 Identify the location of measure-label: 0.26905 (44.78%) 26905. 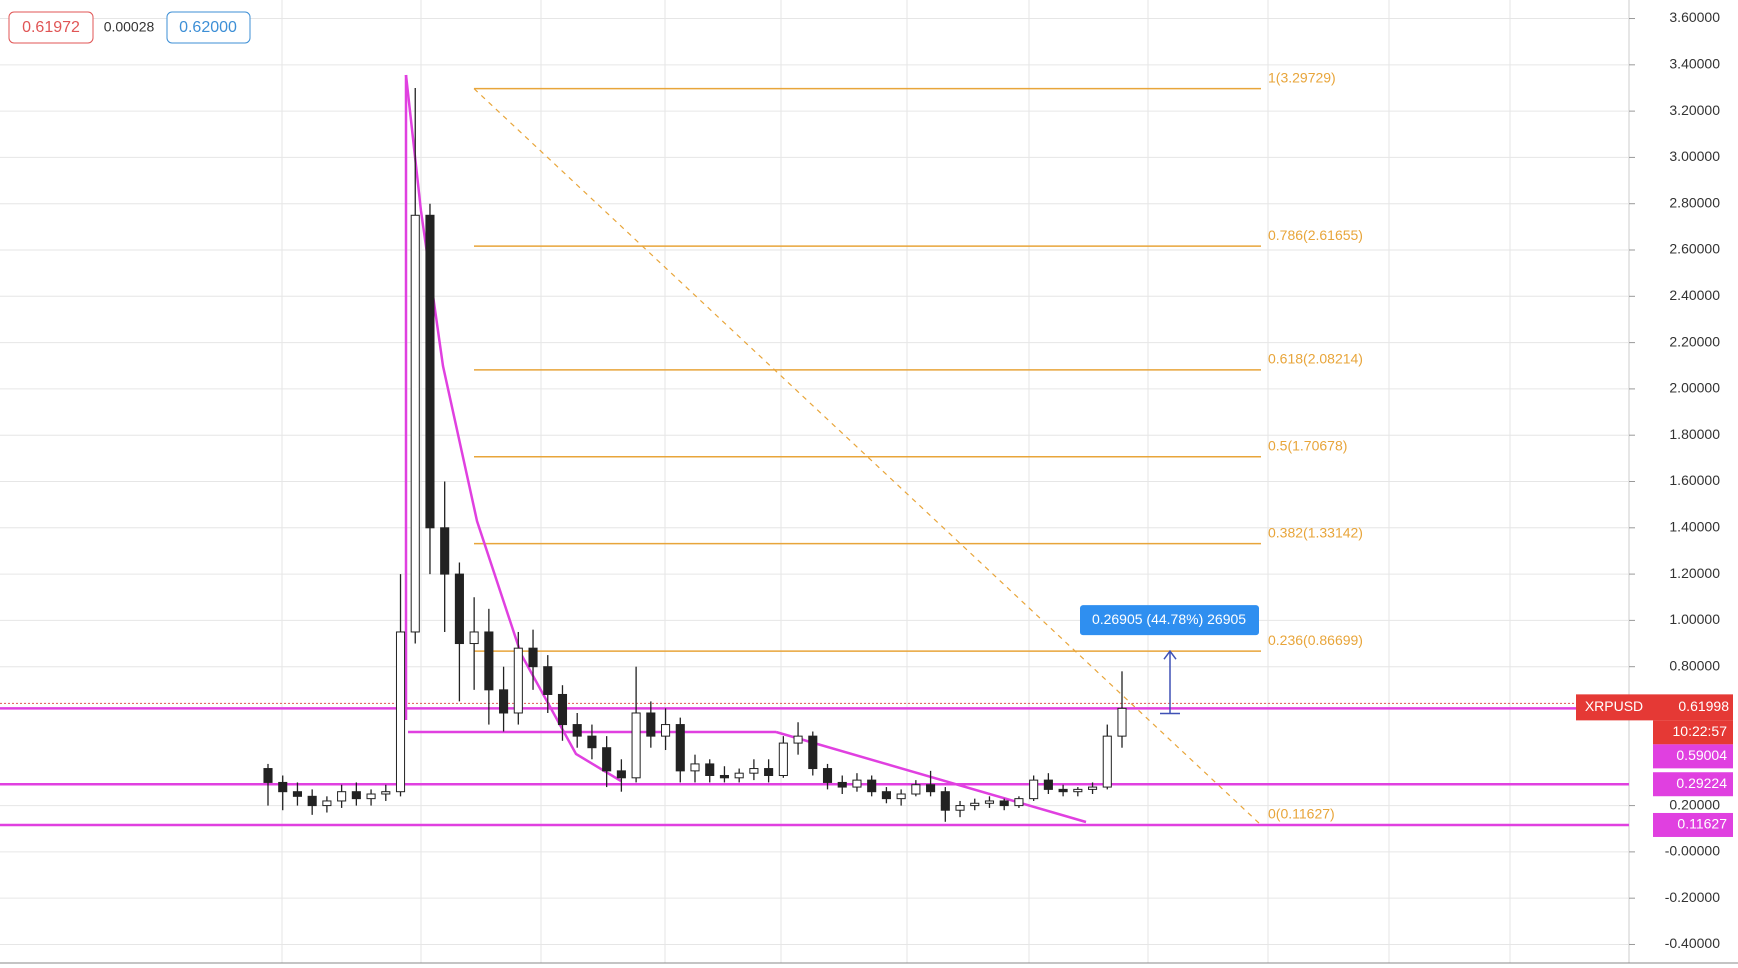
(1169, 619).